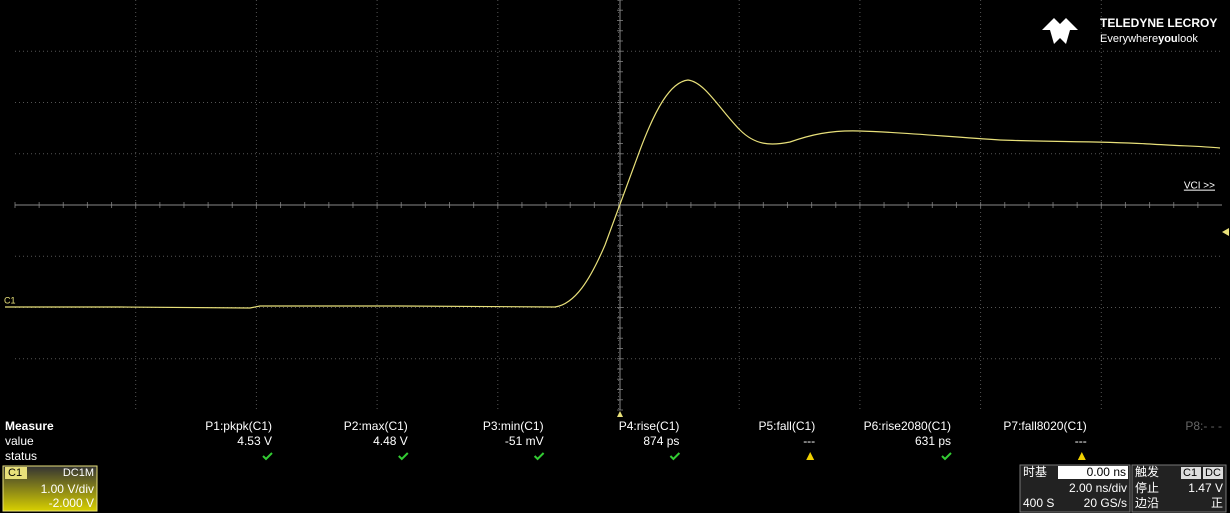  I want to click on channel-tag, so click(16, 473).